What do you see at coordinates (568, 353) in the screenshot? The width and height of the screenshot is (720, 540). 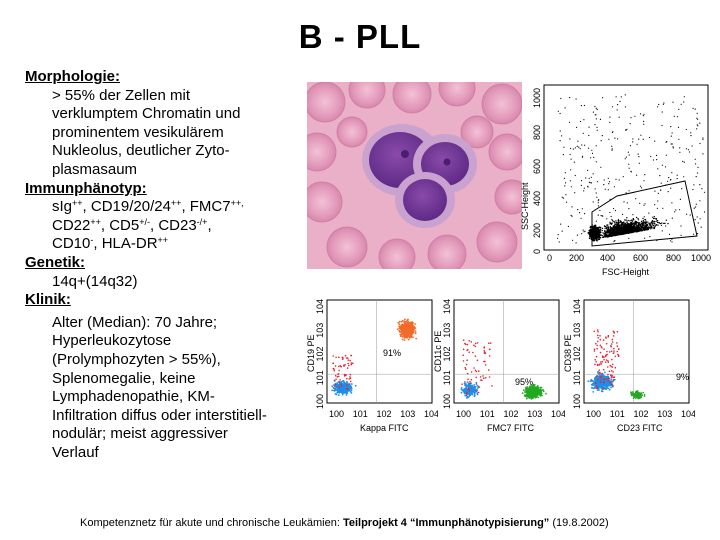 I see `flow-ylabel: CD38 PE` at bounding box center [568, 353].